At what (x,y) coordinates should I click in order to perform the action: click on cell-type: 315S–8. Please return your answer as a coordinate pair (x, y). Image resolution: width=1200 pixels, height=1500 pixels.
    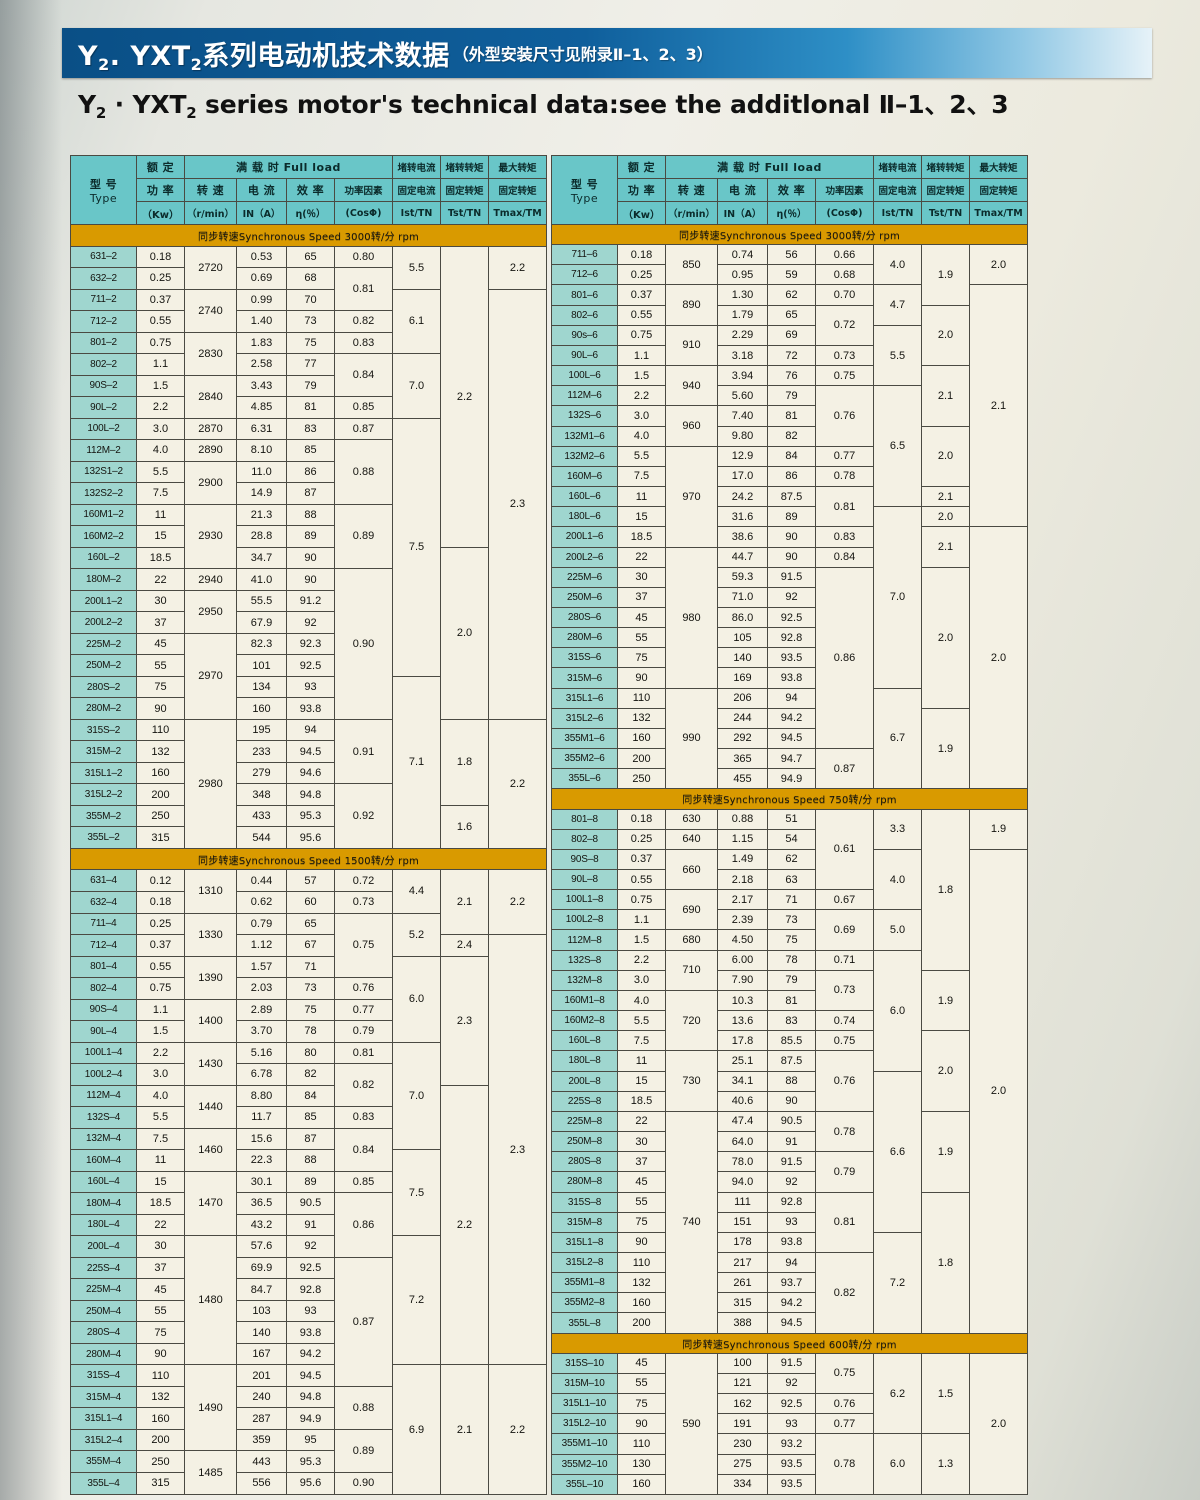
    Looking at the image, I should click on (584, 1202).